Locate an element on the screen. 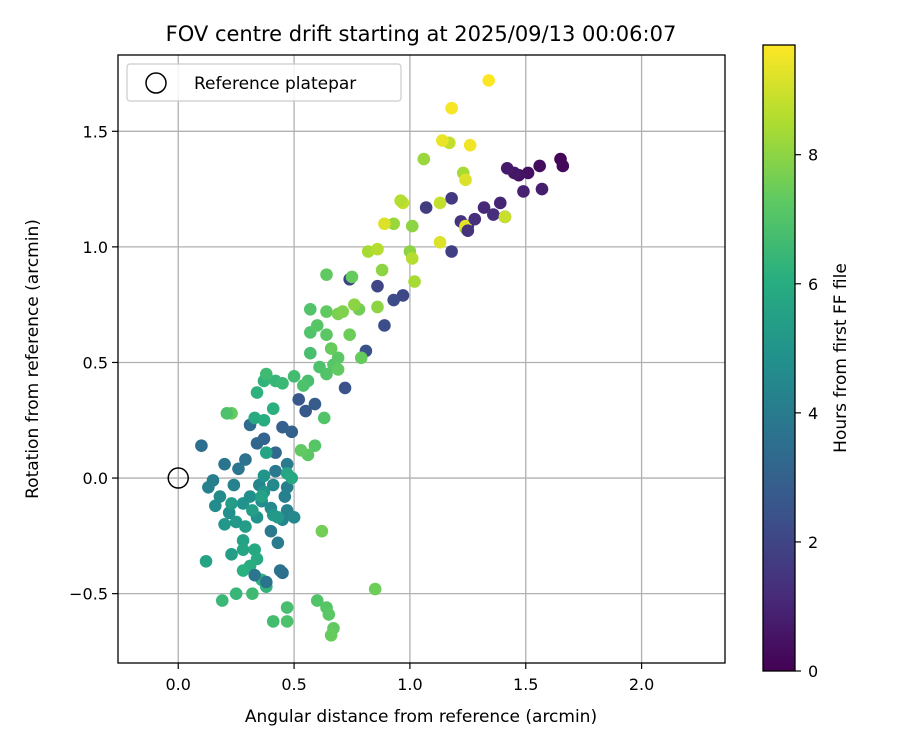 The image size is (900, 750). colorbar-tick-label: 4 is located at coordinates (813, 413).